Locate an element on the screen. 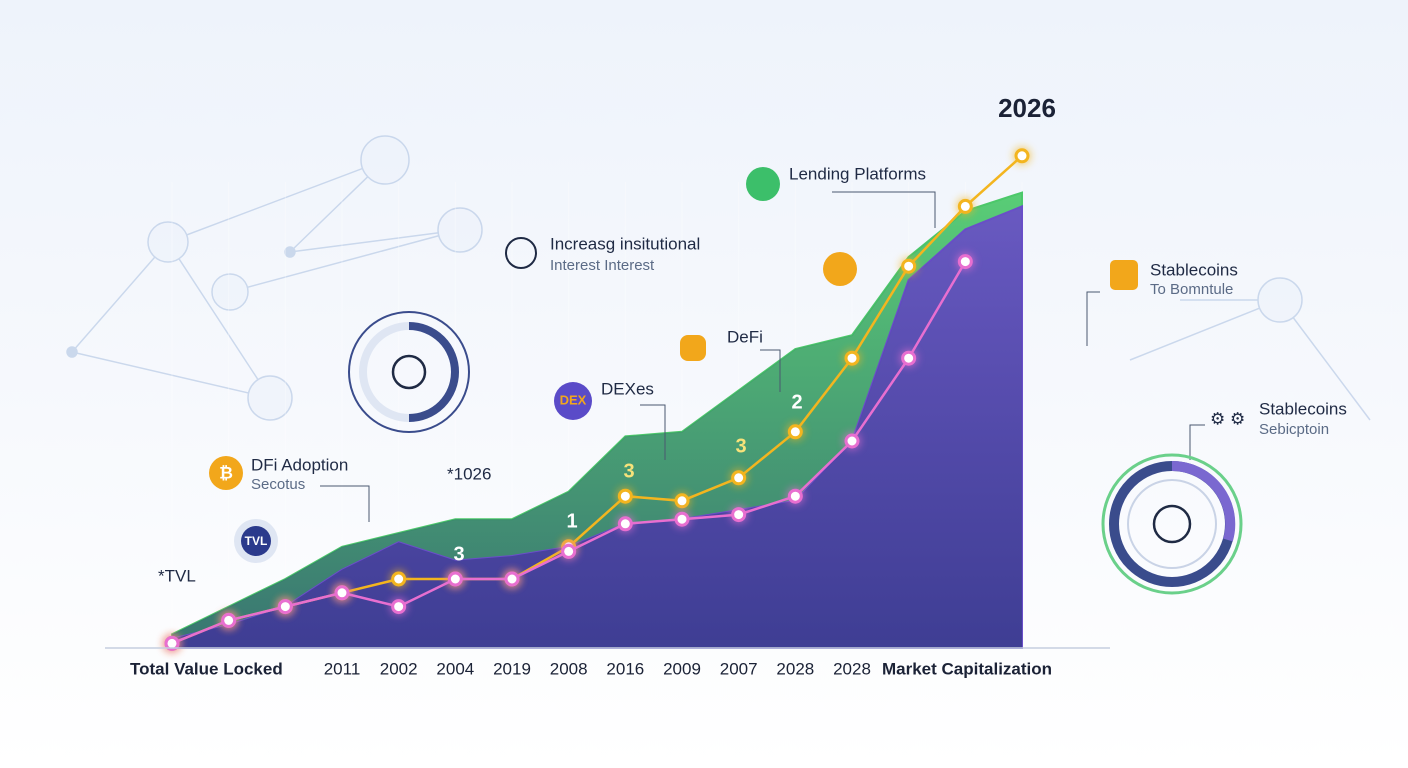 The image size is (1408, 768). x-axis-label-left: Total Value Locked is located at coordinates (206, 668).